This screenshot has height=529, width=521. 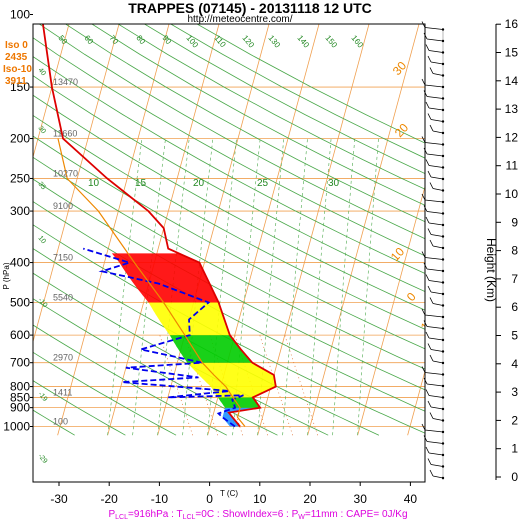 I want to click on geopotential-height-label: 9100, so click(x=63, y=206).